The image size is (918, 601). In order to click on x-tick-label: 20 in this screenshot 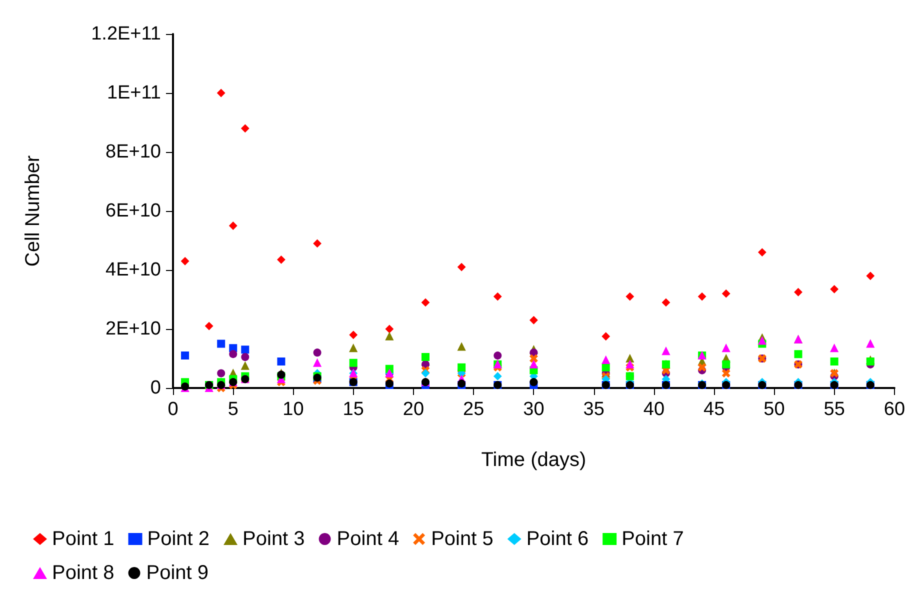, I will do `click(413, 409)`.